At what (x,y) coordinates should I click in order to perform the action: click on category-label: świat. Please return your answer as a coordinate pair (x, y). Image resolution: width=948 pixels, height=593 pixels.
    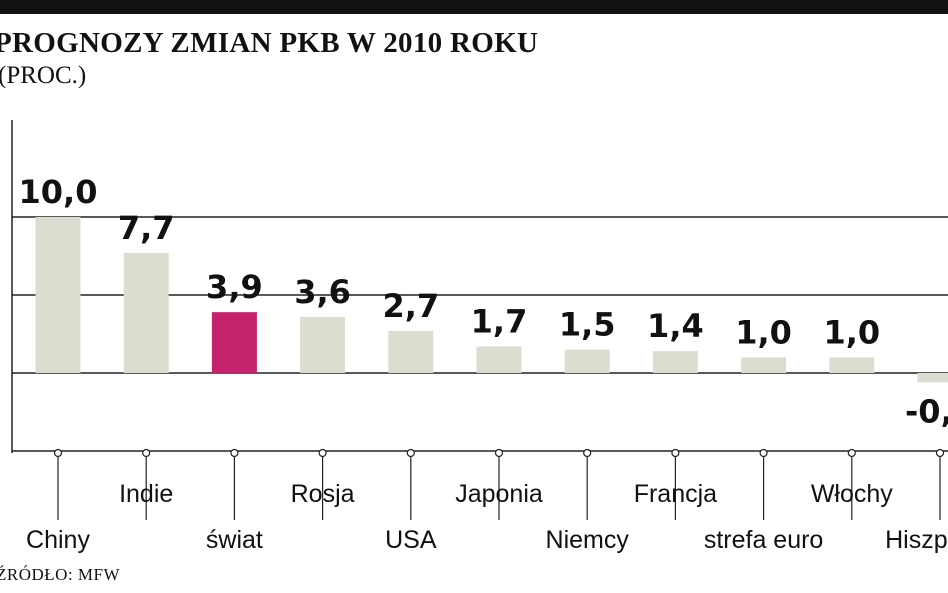
    Looking at the image, I should click on (234, 540).